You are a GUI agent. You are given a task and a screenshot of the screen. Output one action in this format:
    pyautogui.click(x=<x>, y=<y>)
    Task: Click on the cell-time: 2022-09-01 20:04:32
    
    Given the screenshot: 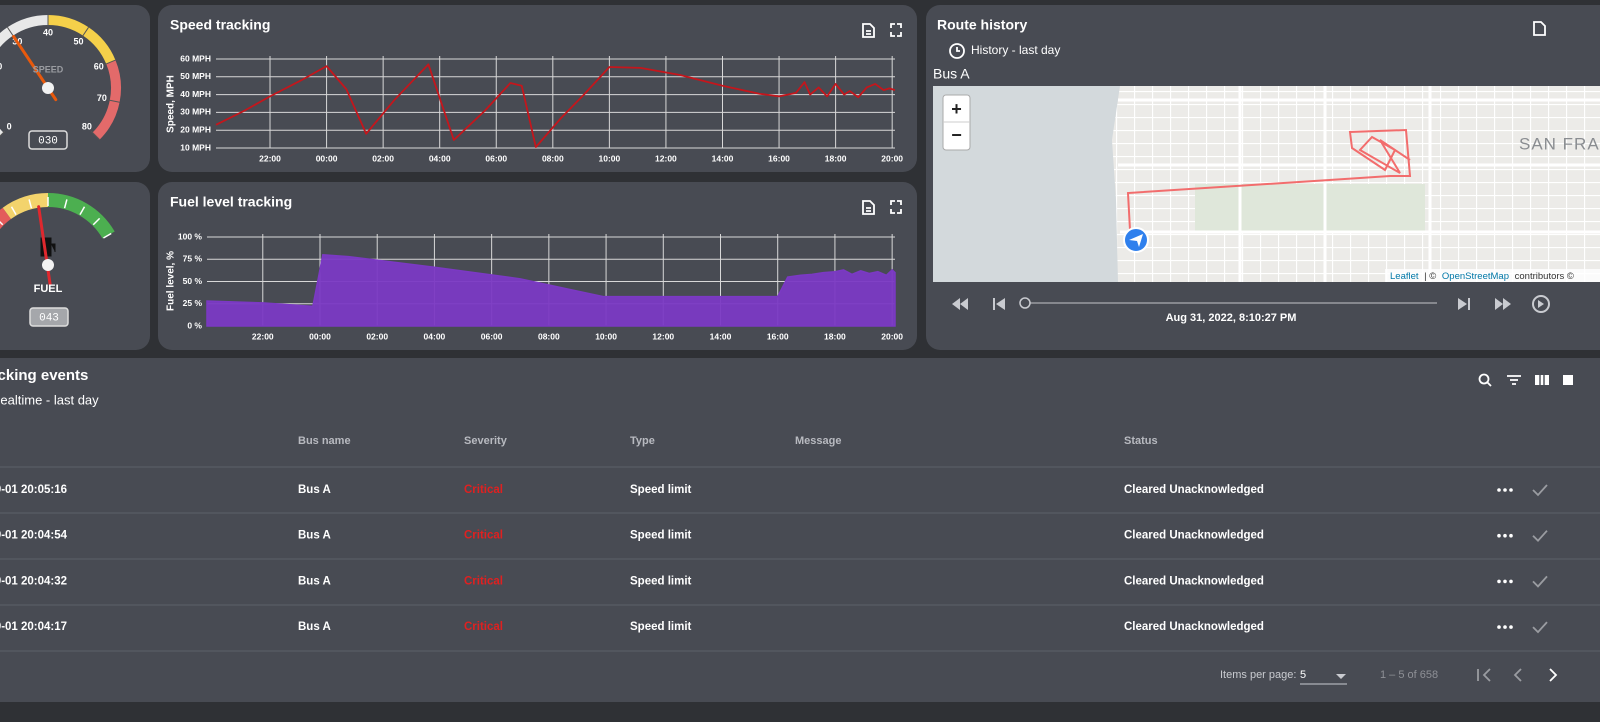 What is the action you would take?
    pyautogui.click(x=33, y=581)
    